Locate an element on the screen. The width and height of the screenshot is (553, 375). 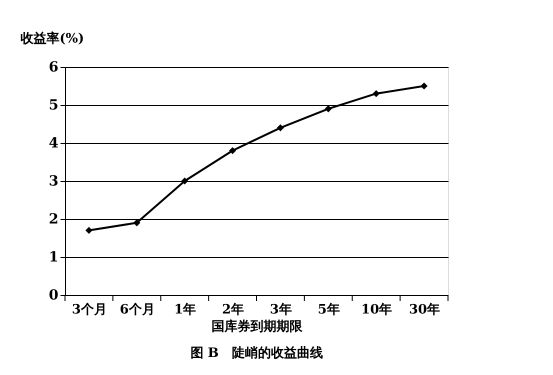
y-tick-label: 0 is located at coordinates (53, 296).